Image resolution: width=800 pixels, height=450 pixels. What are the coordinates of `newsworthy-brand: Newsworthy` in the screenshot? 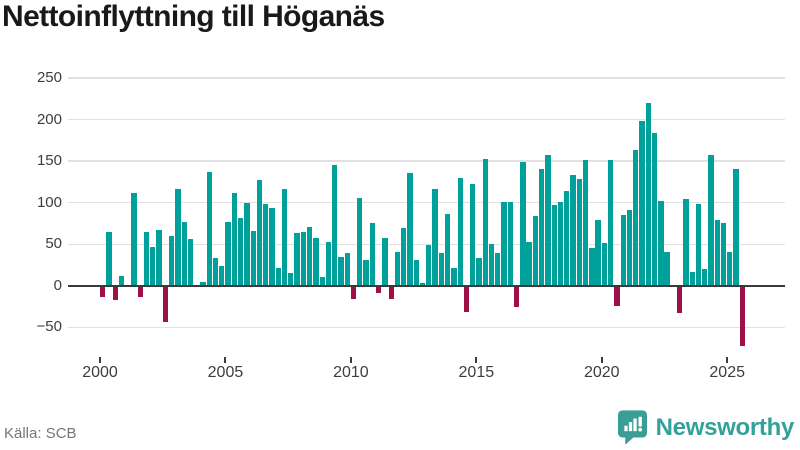 It's located at (706, 428).